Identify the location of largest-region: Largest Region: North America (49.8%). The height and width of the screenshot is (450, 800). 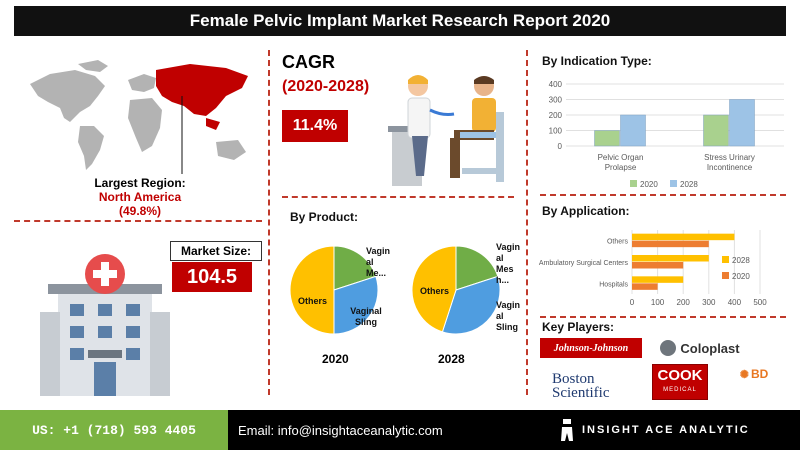
(140, 197).